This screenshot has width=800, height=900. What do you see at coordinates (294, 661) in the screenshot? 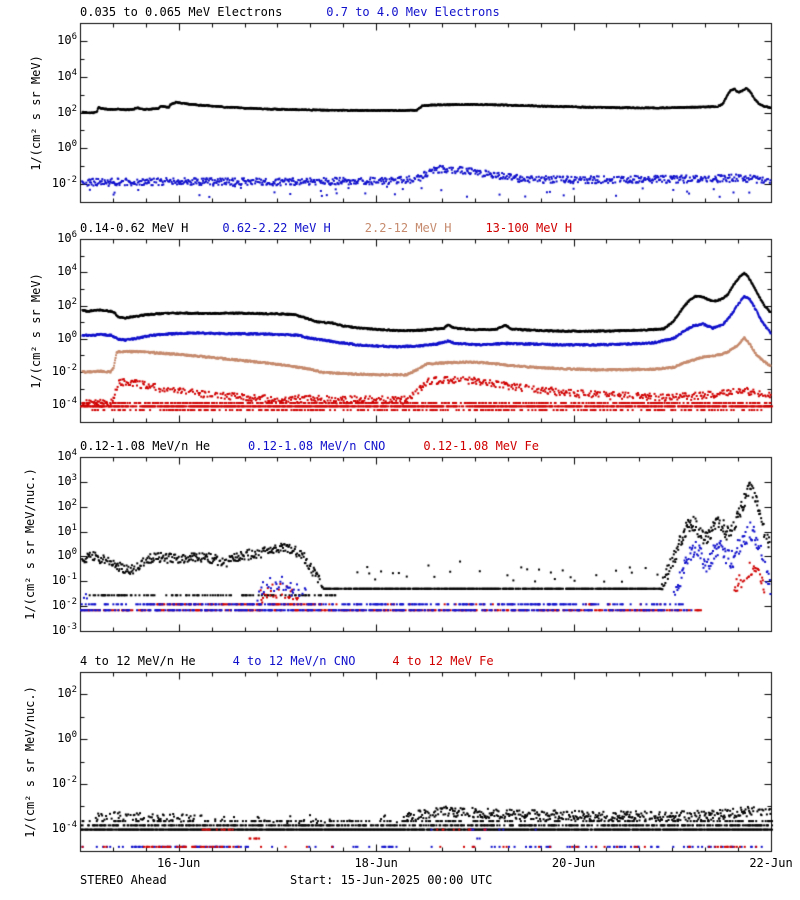
I see `legend-item: 4 to 12 MeV/n CNO` at bounding box center [294, 661].